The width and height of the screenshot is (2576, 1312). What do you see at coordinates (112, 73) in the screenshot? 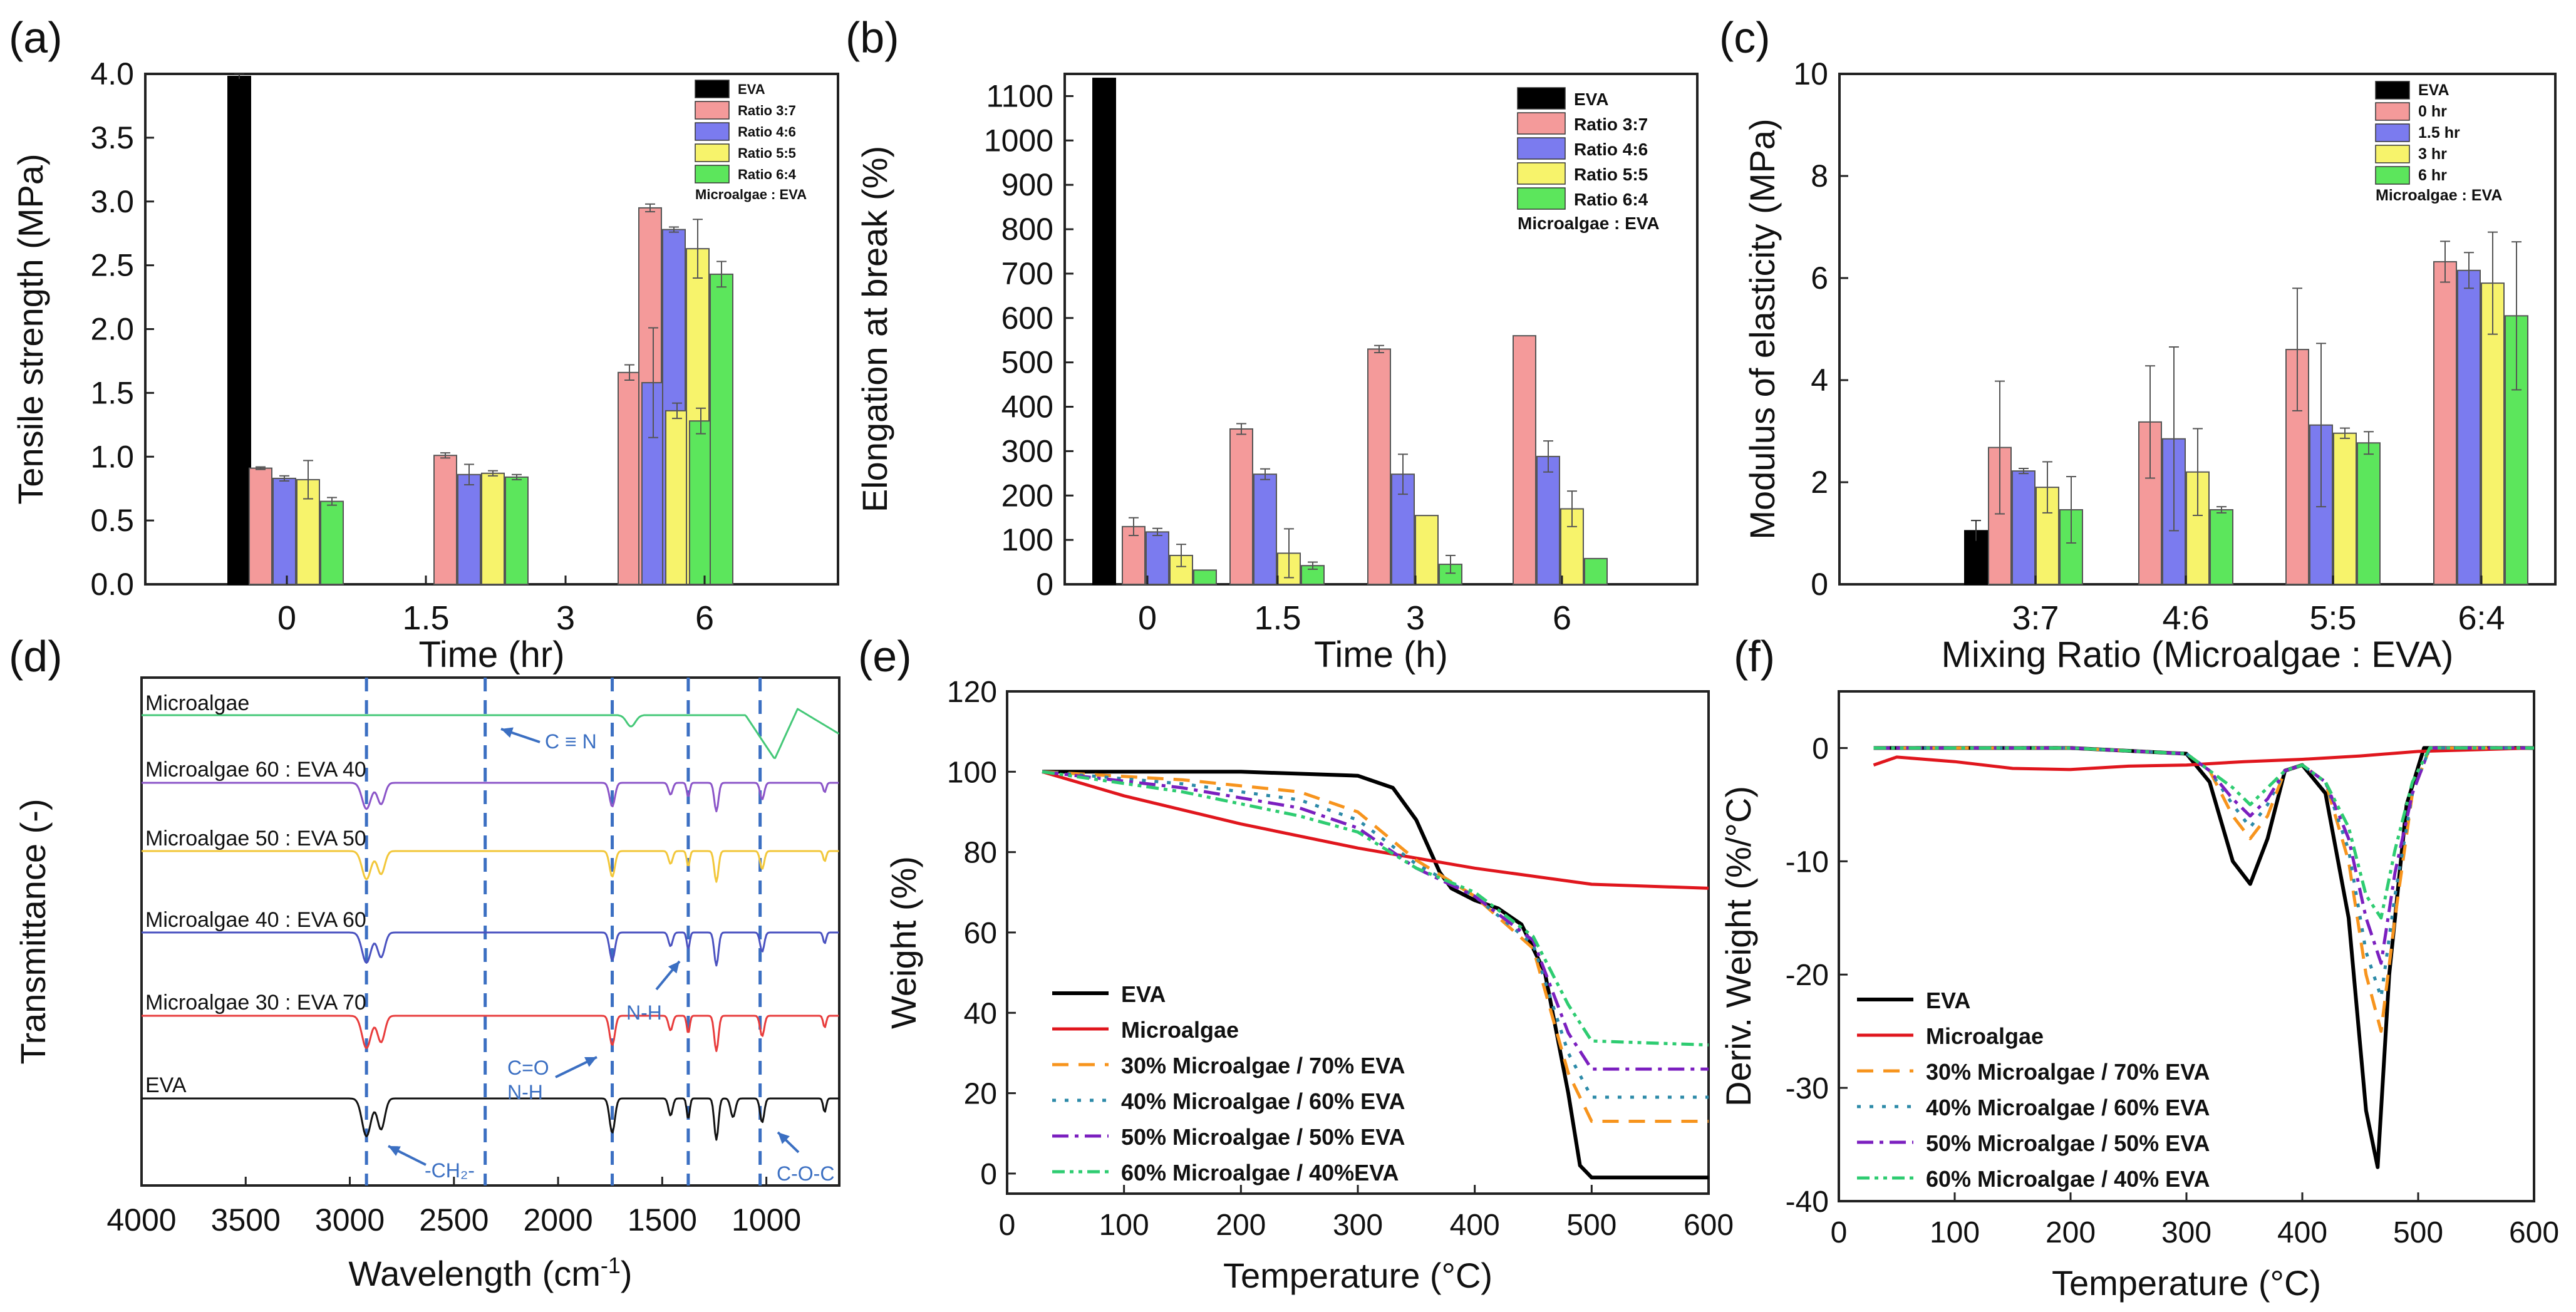
I see `y-tick-label: 4.0` at bounding box center [112, 73].